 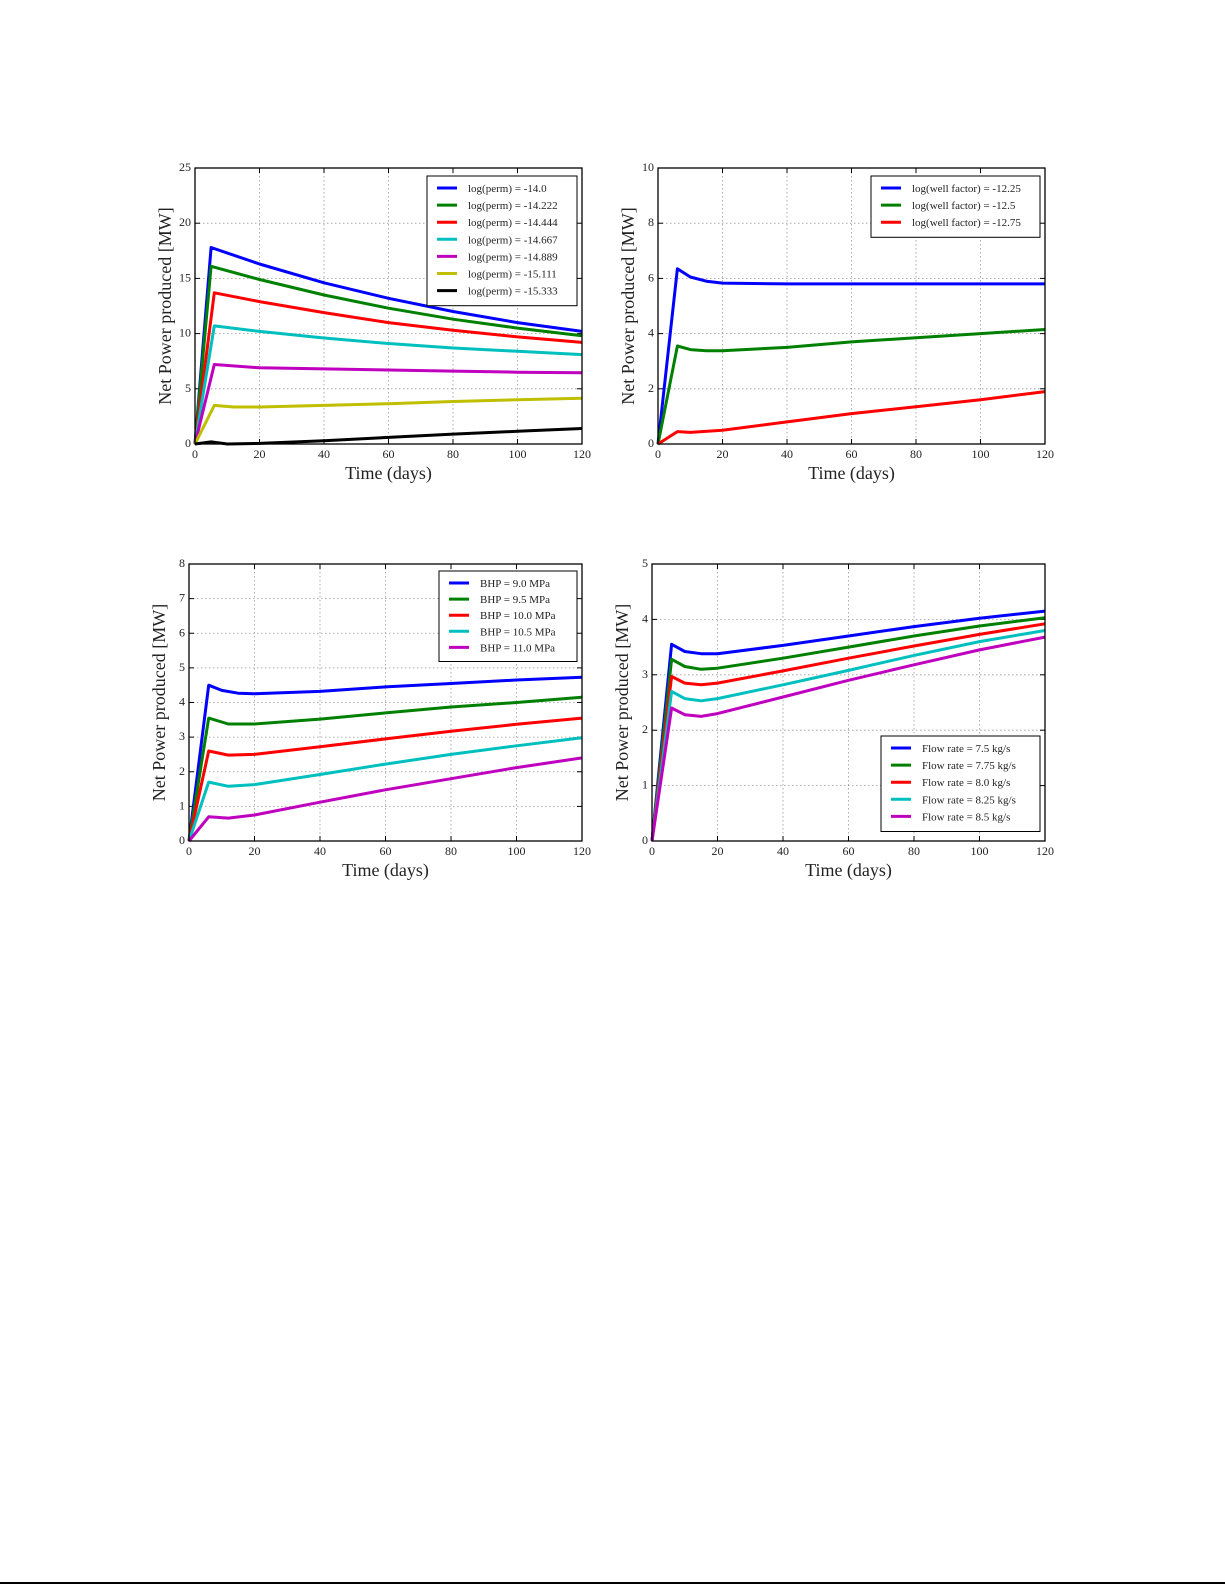 I want to click on legend-label: Flow rate = 7.5 kg/s, so click(x=966, y=749).